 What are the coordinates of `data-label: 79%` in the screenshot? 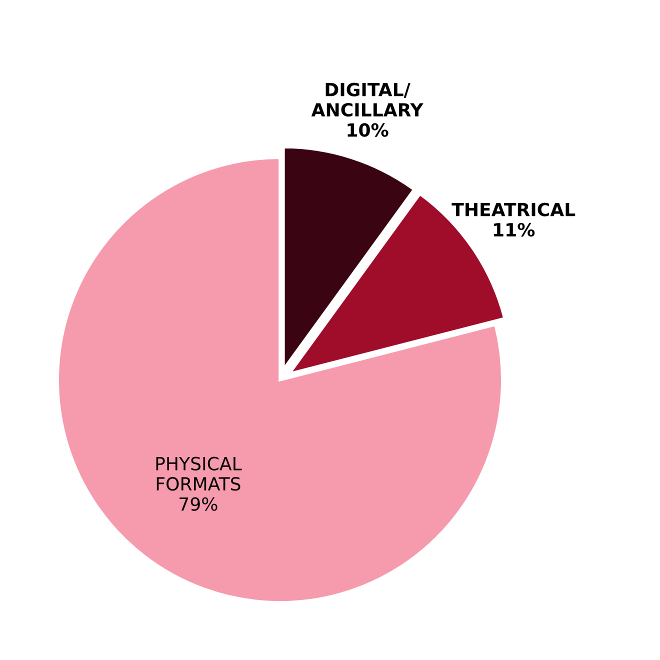 It's located at (199, 504).